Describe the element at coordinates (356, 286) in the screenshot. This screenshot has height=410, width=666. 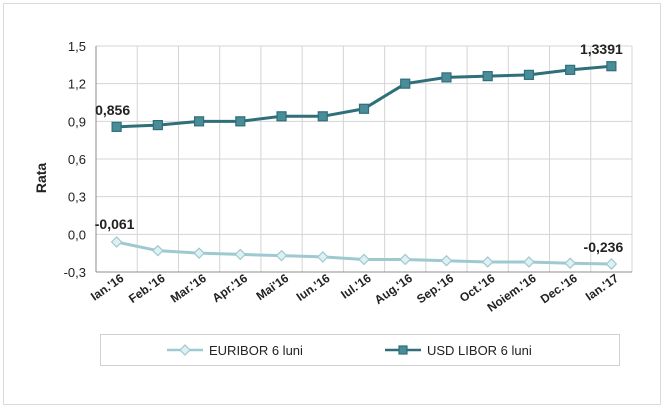
I see `x-tick-label: Iul.'16` at that location.